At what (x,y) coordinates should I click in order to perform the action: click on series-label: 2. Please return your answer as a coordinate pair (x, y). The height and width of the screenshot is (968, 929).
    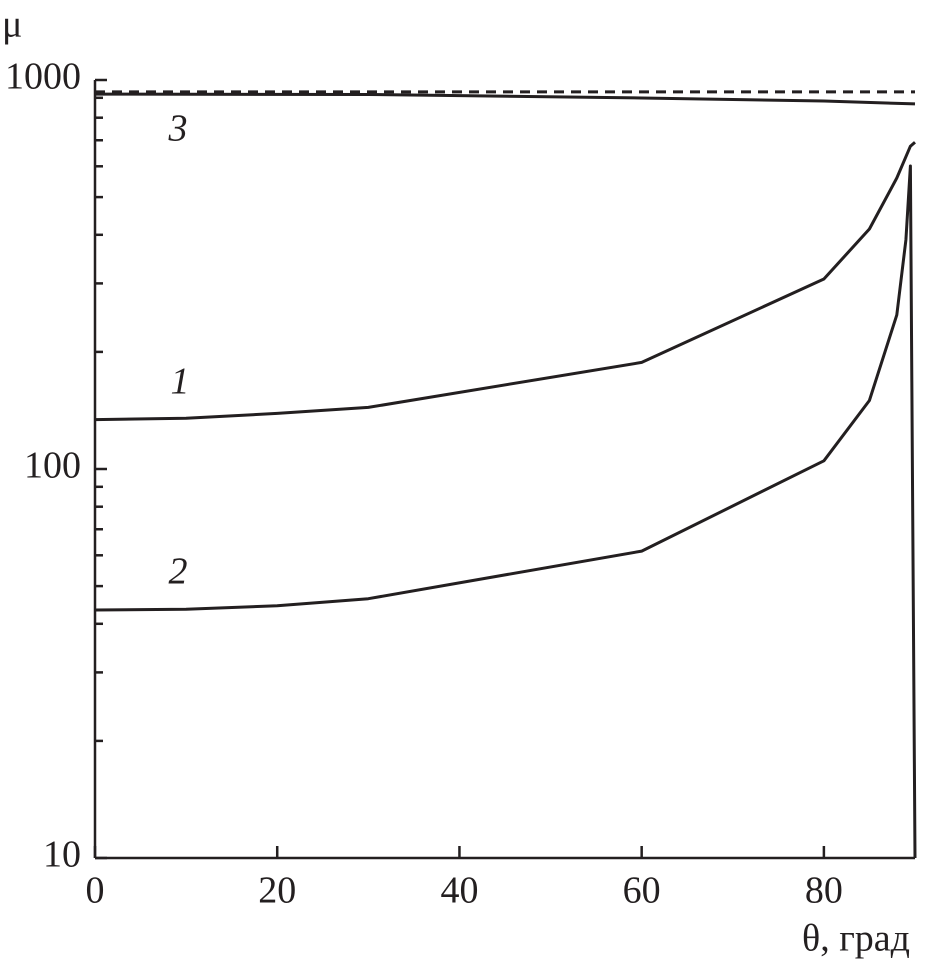
    Looking at the image, I should click on (178, 572).